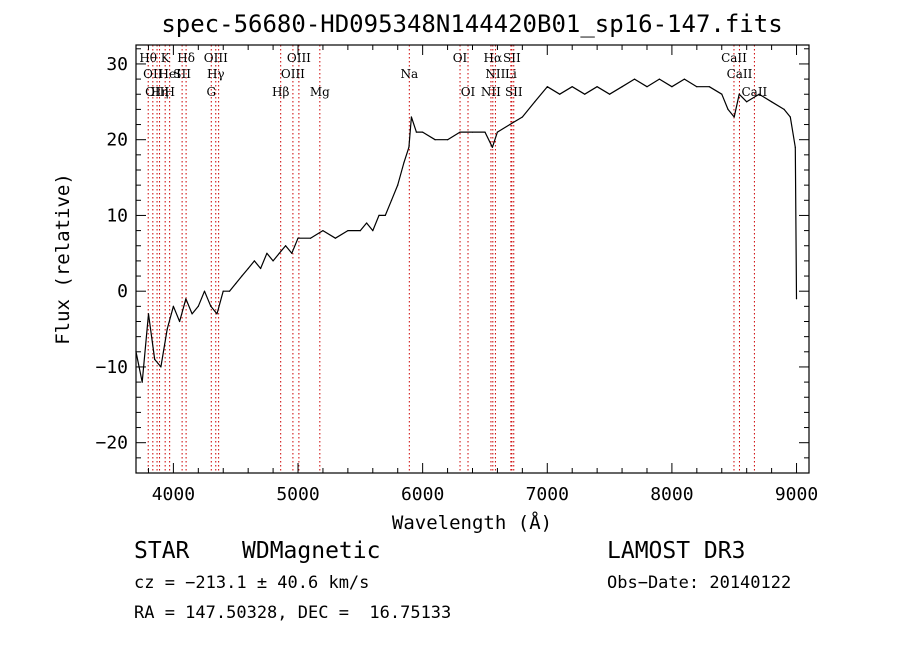 The height and width of the screenshot is (649, 900). What do you see at coordinates (63, 259) in the screenshot?
I see `y-axis-label: Flux (relative)` at bounding box center [63, 259].